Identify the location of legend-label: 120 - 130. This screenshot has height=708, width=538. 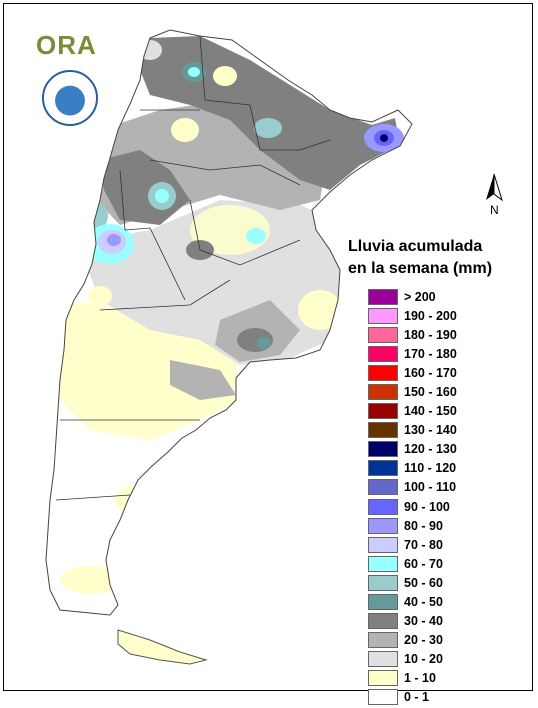
(430, 449).